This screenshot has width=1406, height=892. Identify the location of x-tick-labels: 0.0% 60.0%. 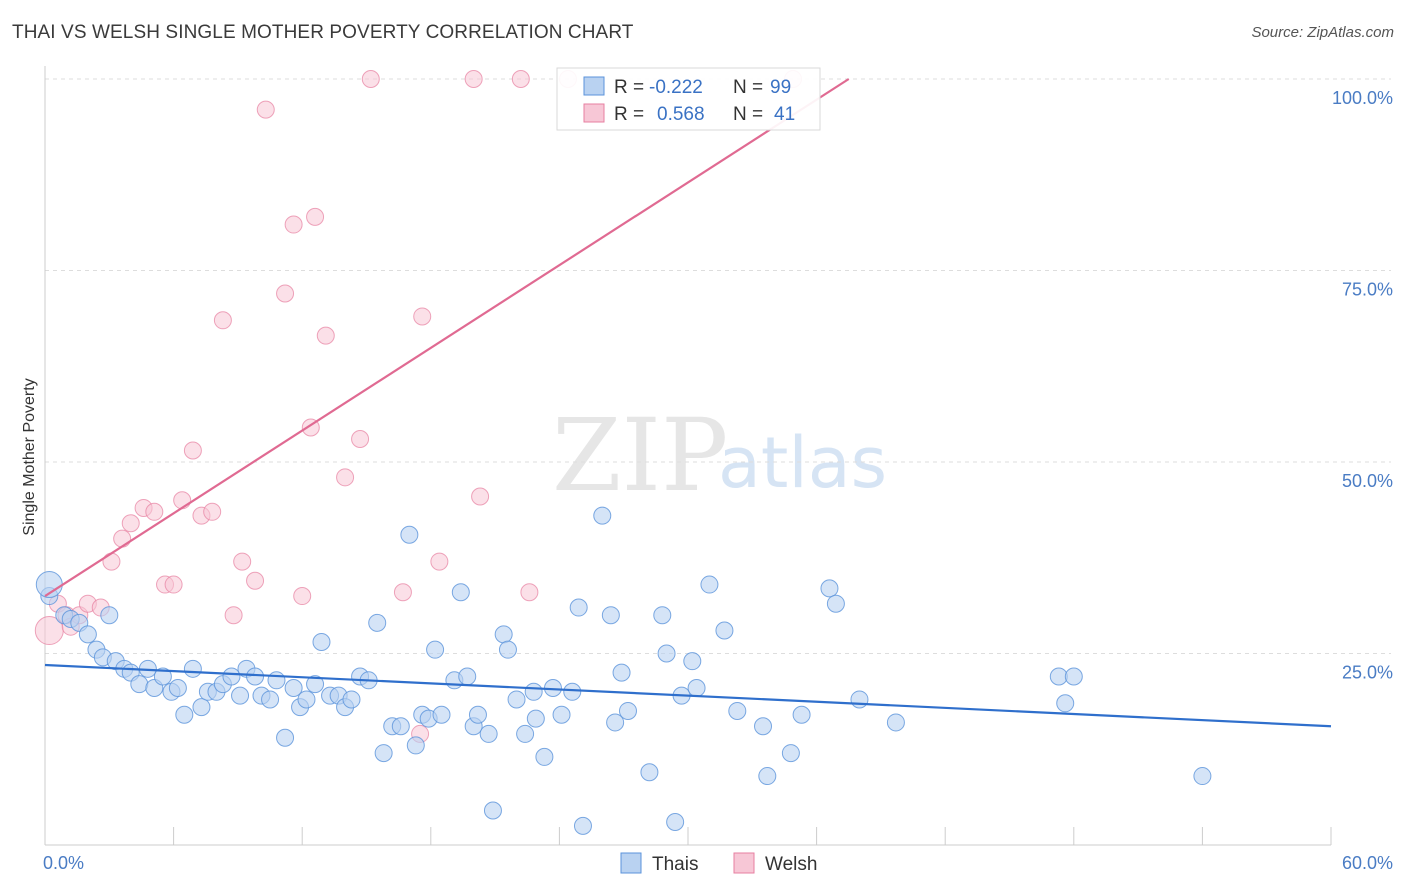
(718, 863).